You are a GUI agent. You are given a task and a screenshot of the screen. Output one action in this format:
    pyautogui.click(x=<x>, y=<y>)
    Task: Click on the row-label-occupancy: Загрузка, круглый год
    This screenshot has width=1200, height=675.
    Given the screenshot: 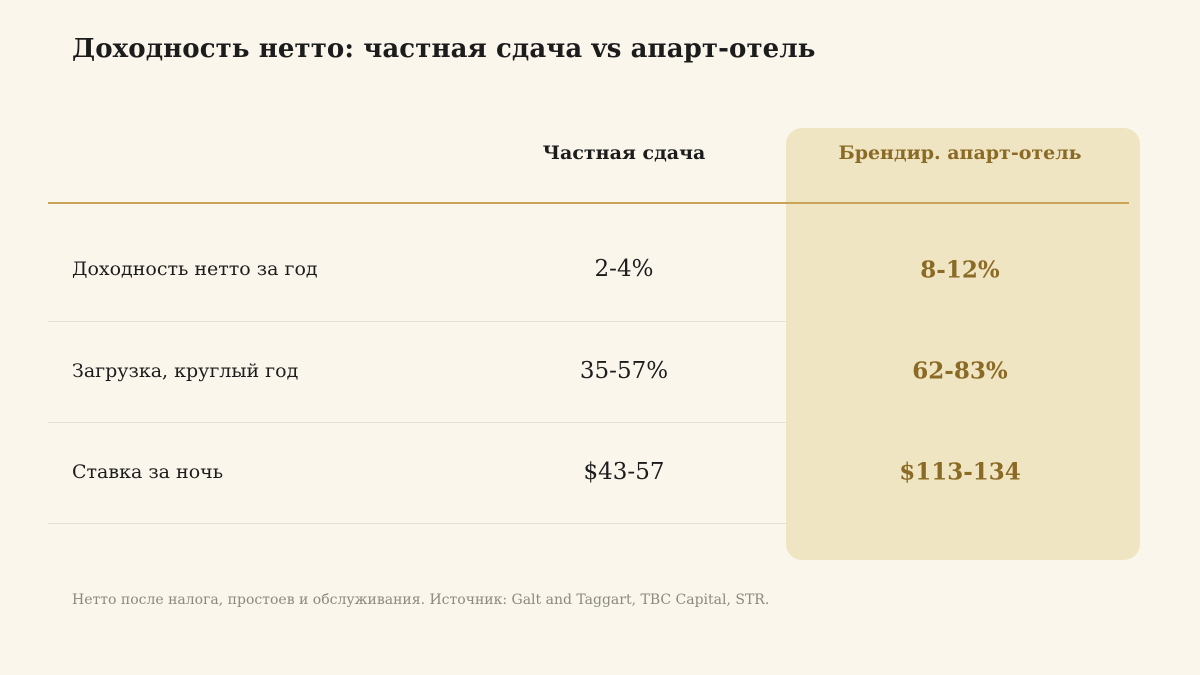 What is the action you would take?
    pyautogui.click(x=185, y=371)
    